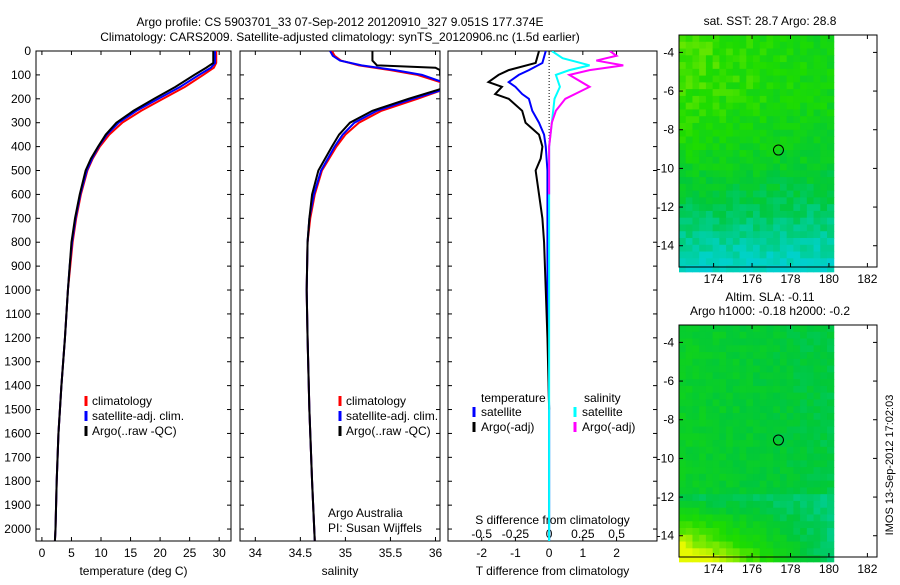 This screenshot has height=585, width=900. I want to click on salinity-series, so click(372, 296).